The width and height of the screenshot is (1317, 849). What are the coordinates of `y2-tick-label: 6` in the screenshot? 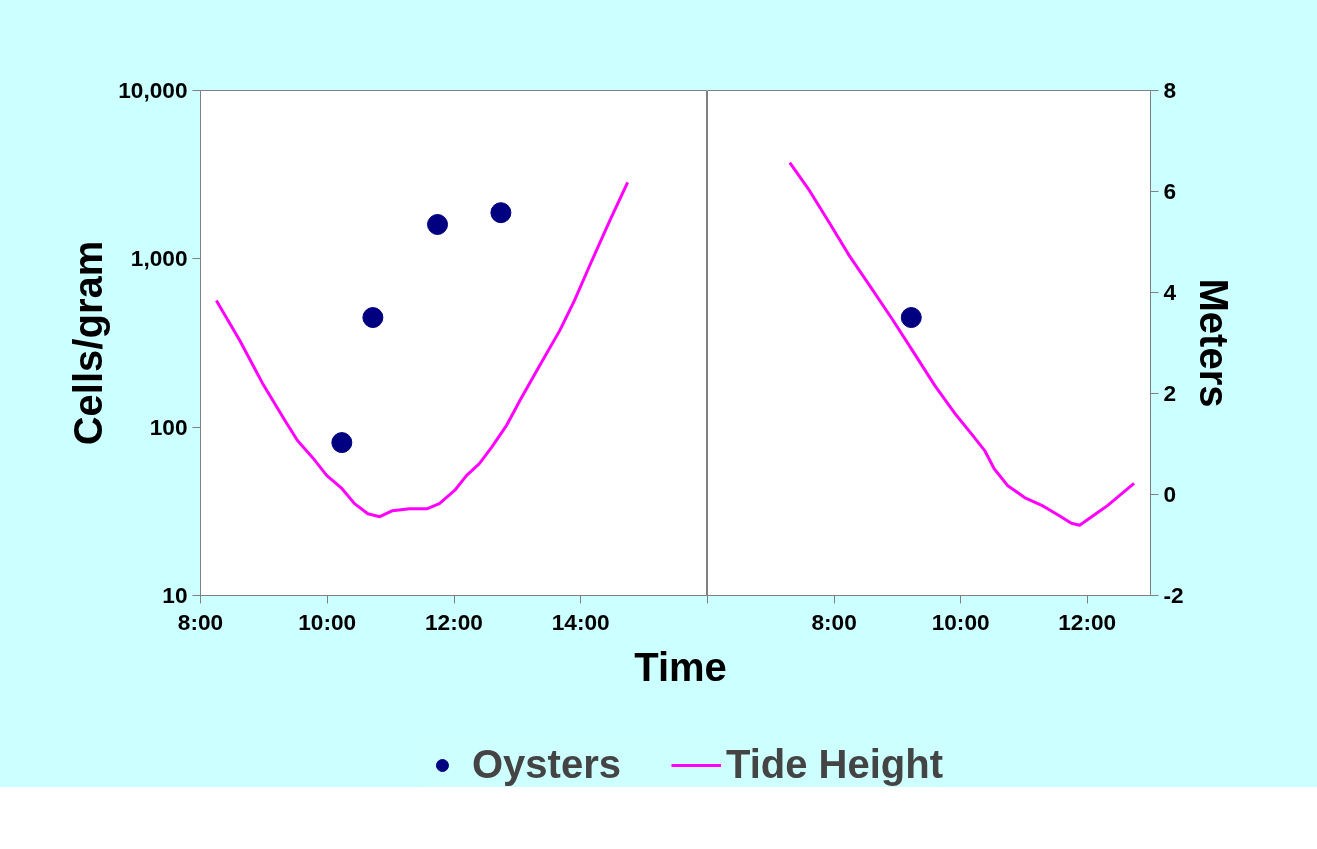 It's located at (1170, 191).